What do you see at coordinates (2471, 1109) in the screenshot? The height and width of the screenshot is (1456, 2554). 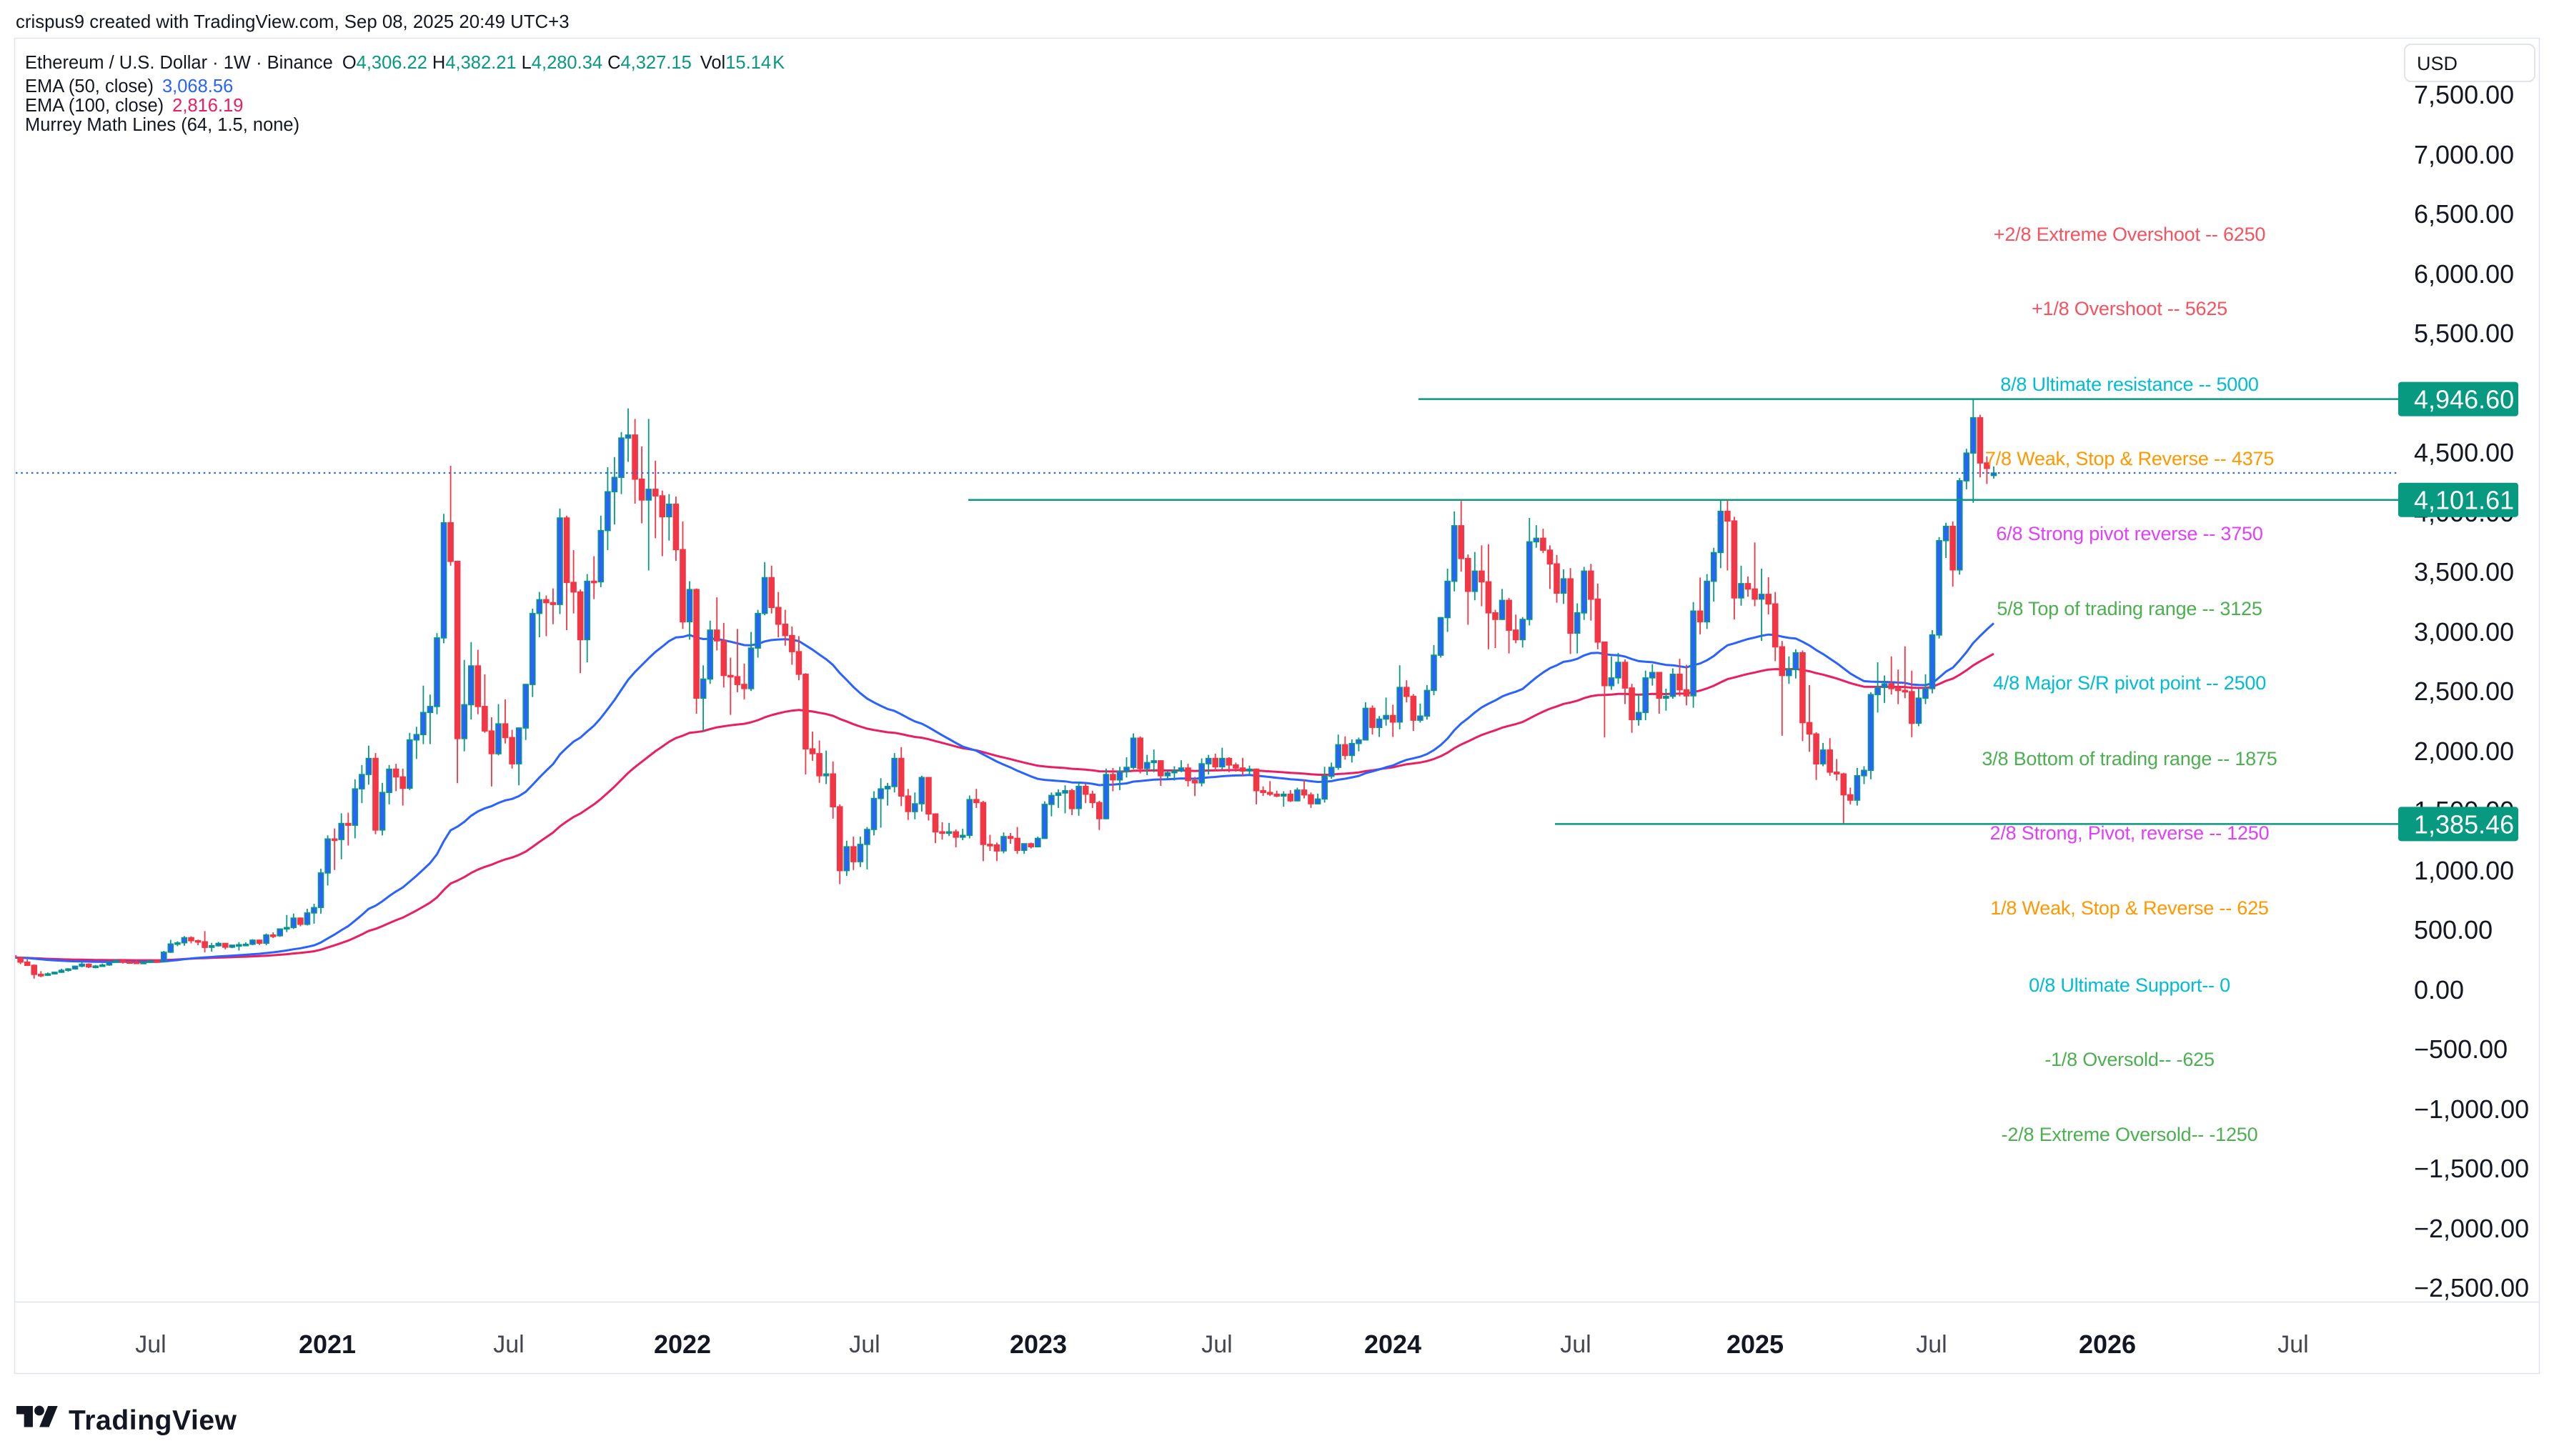 I see `svg-text: −1,000.00` at bounding box center [2471, 1109].